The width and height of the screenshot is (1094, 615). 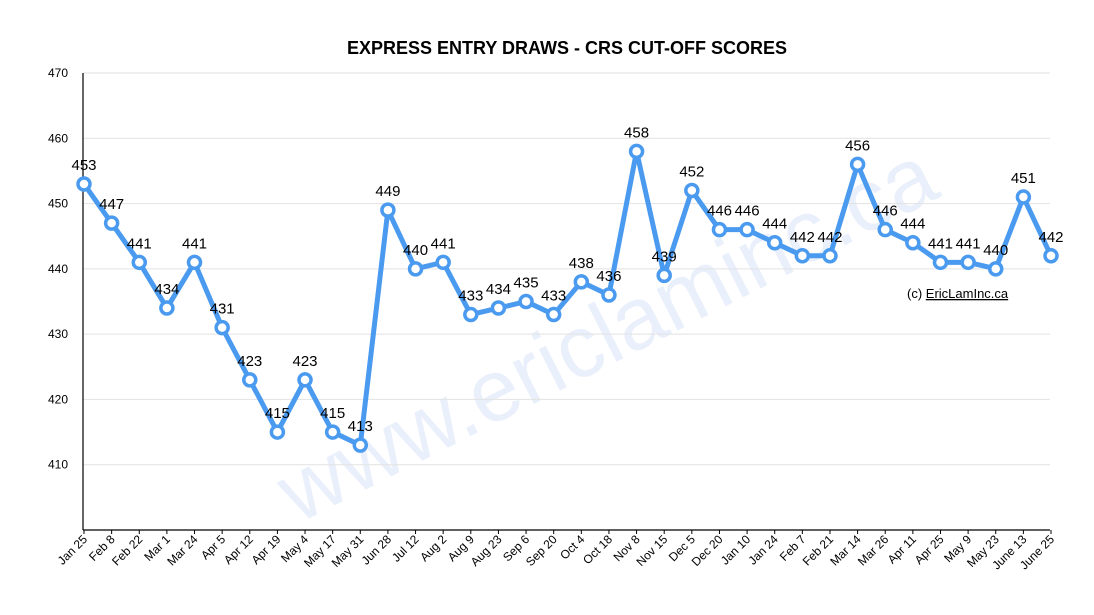 What do you see at coordinates (58, 138) in the screenshot?
I see `y-tick-label: 460` at bounding box center [58, 138].